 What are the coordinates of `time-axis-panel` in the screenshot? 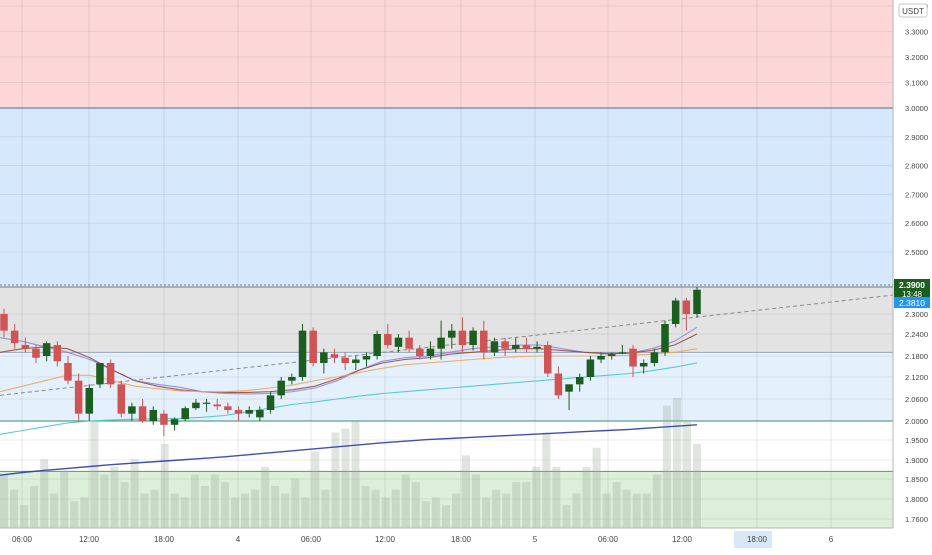 It's located at (466, 539).